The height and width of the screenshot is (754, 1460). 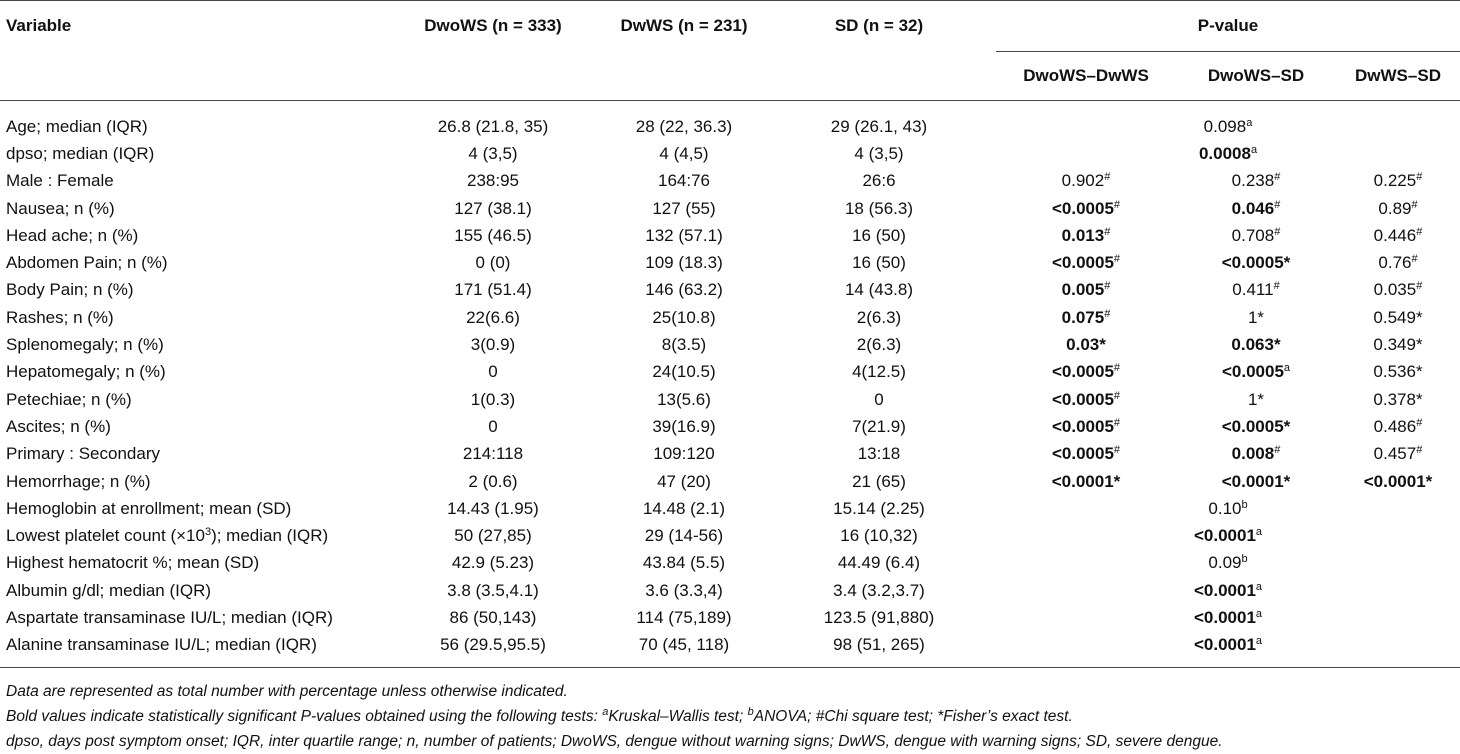 What do you see at coordinates (684, 645) in the screenshot?
I see `cell-dwws: 70 (45, 118)` at bounding box center [684, 645].